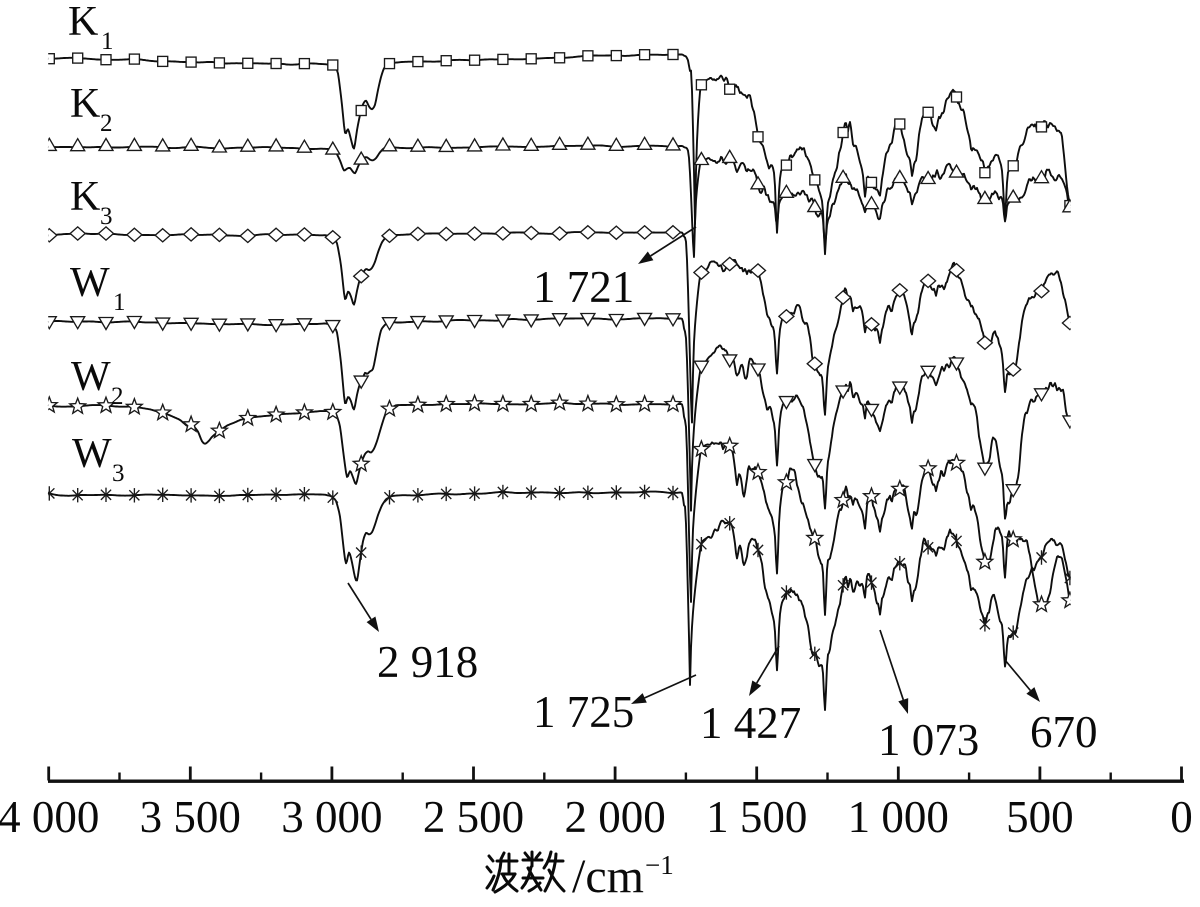 Image resolution: width=1200 pixels, height=907 pixels. I want to click on svg-text: 4 000, so click(49, 817).